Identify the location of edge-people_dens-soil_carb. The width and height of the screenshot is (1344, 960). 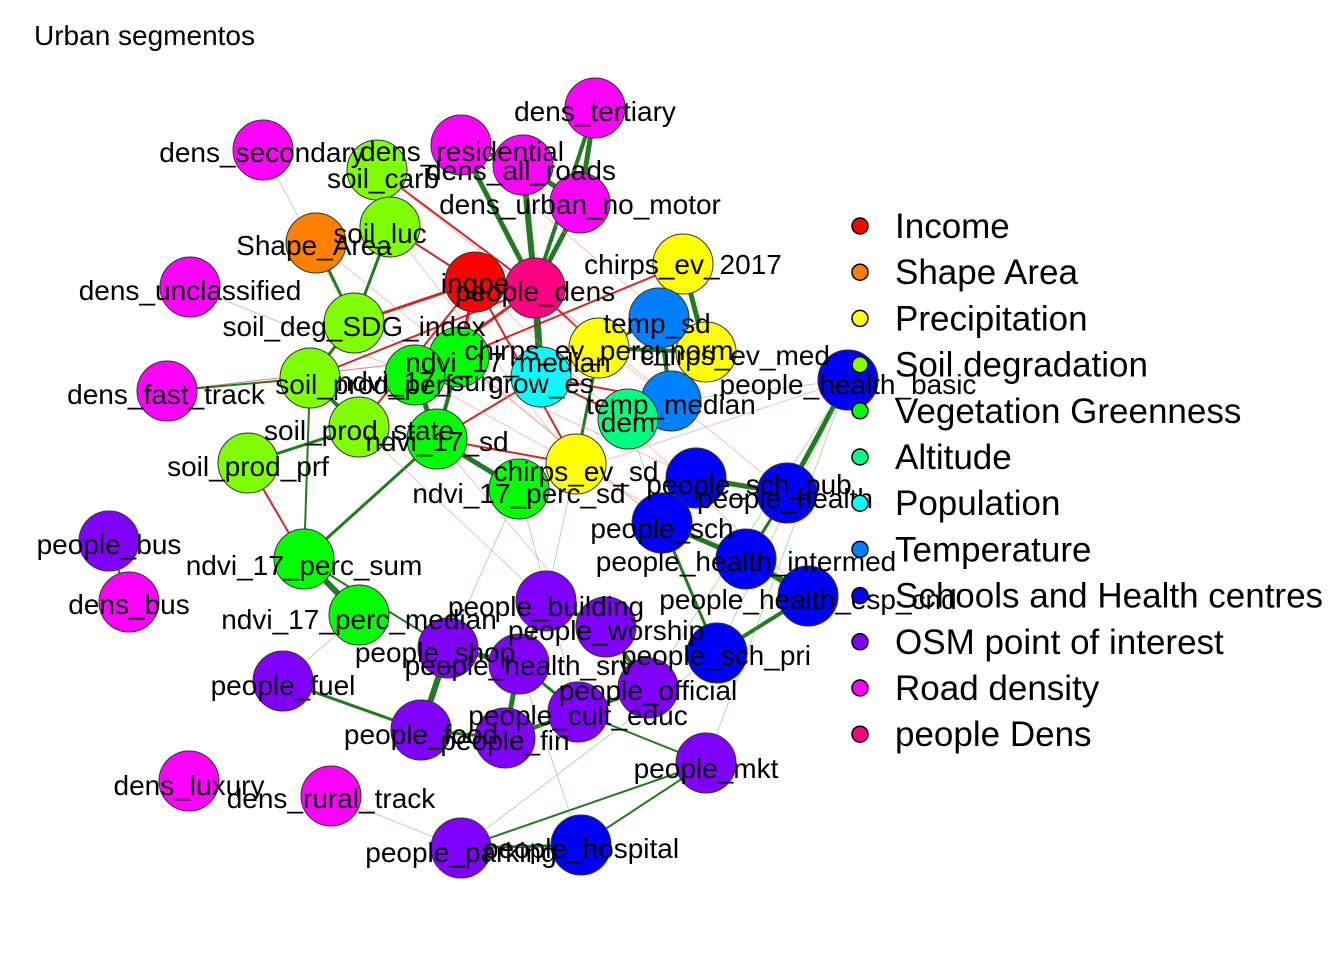
(456, 229).